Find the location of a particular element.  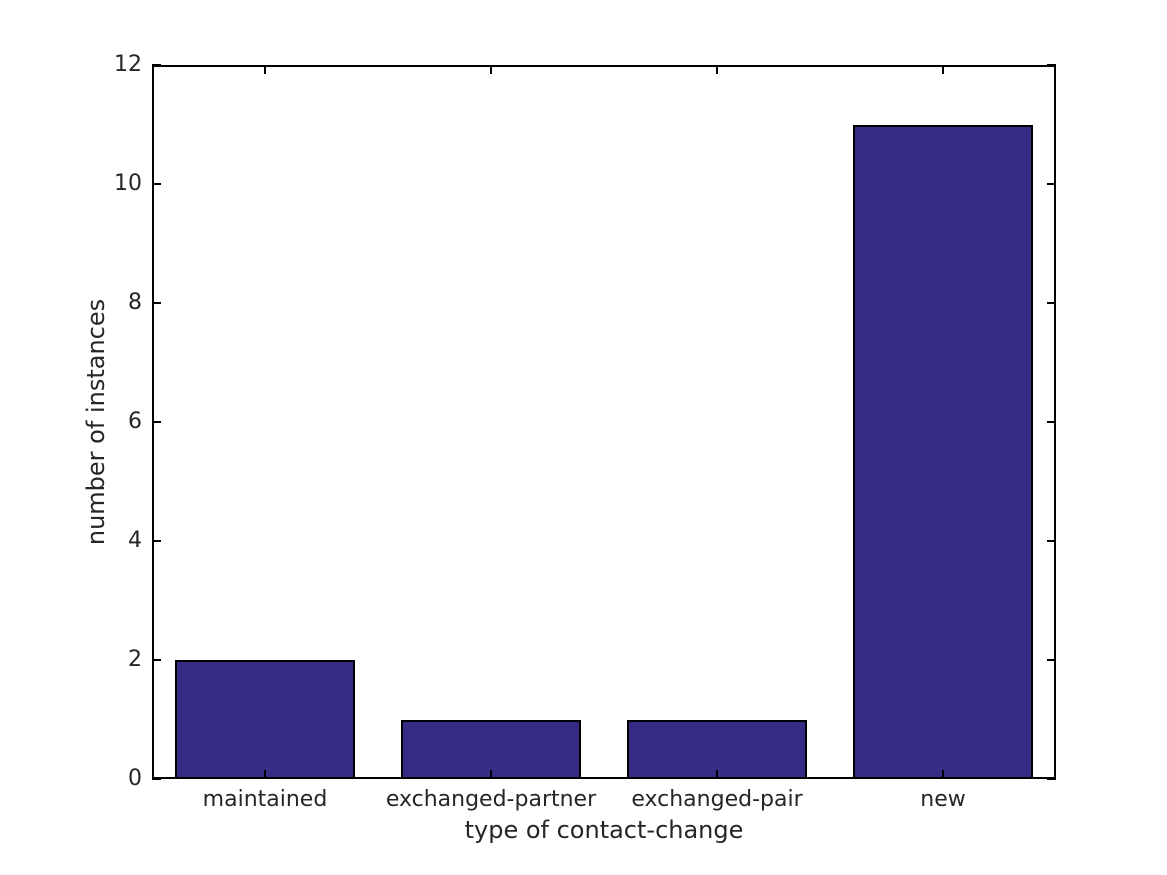

y-tick-label: 4 is located at coordinates (135, 540).